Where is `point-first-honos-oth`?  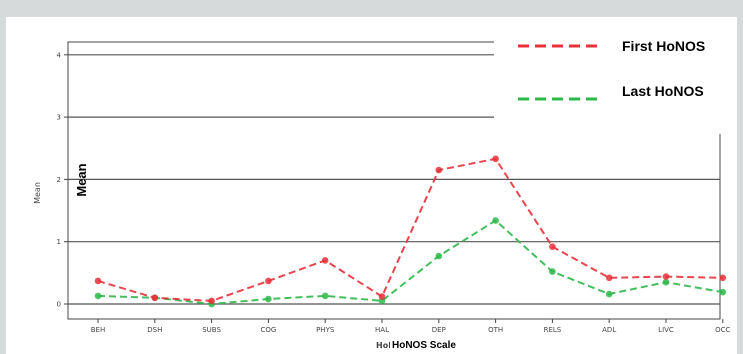 point-first-honos-oth is located at coordinates (495, 159).